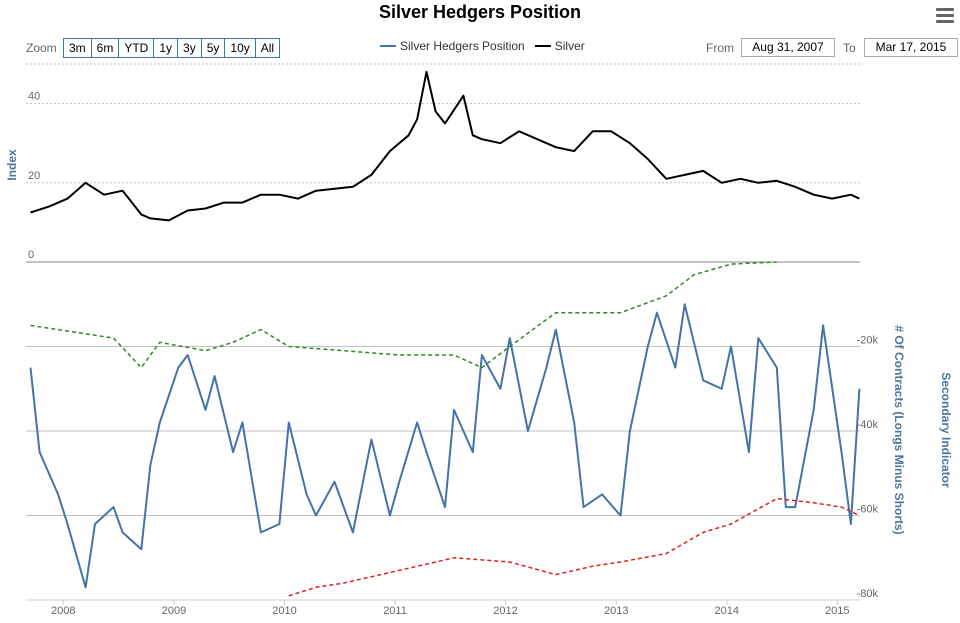 This screenshot has width=960, height=623. What do you see at coordinates (569, 46) in the screenshot?
I see `legend-label-silver: Silver` at bounding box center [569, 46].